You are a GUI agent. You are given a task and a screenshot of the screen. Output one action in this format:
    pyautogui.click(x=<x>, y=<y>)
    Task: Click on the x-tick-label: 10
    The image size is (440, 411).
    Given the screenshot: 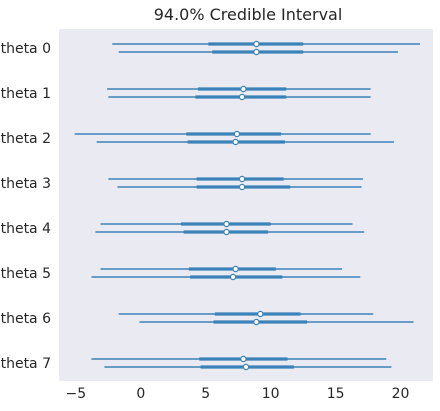 What is the action you would take?
    pyautogui.click(x=271, y=394)
    